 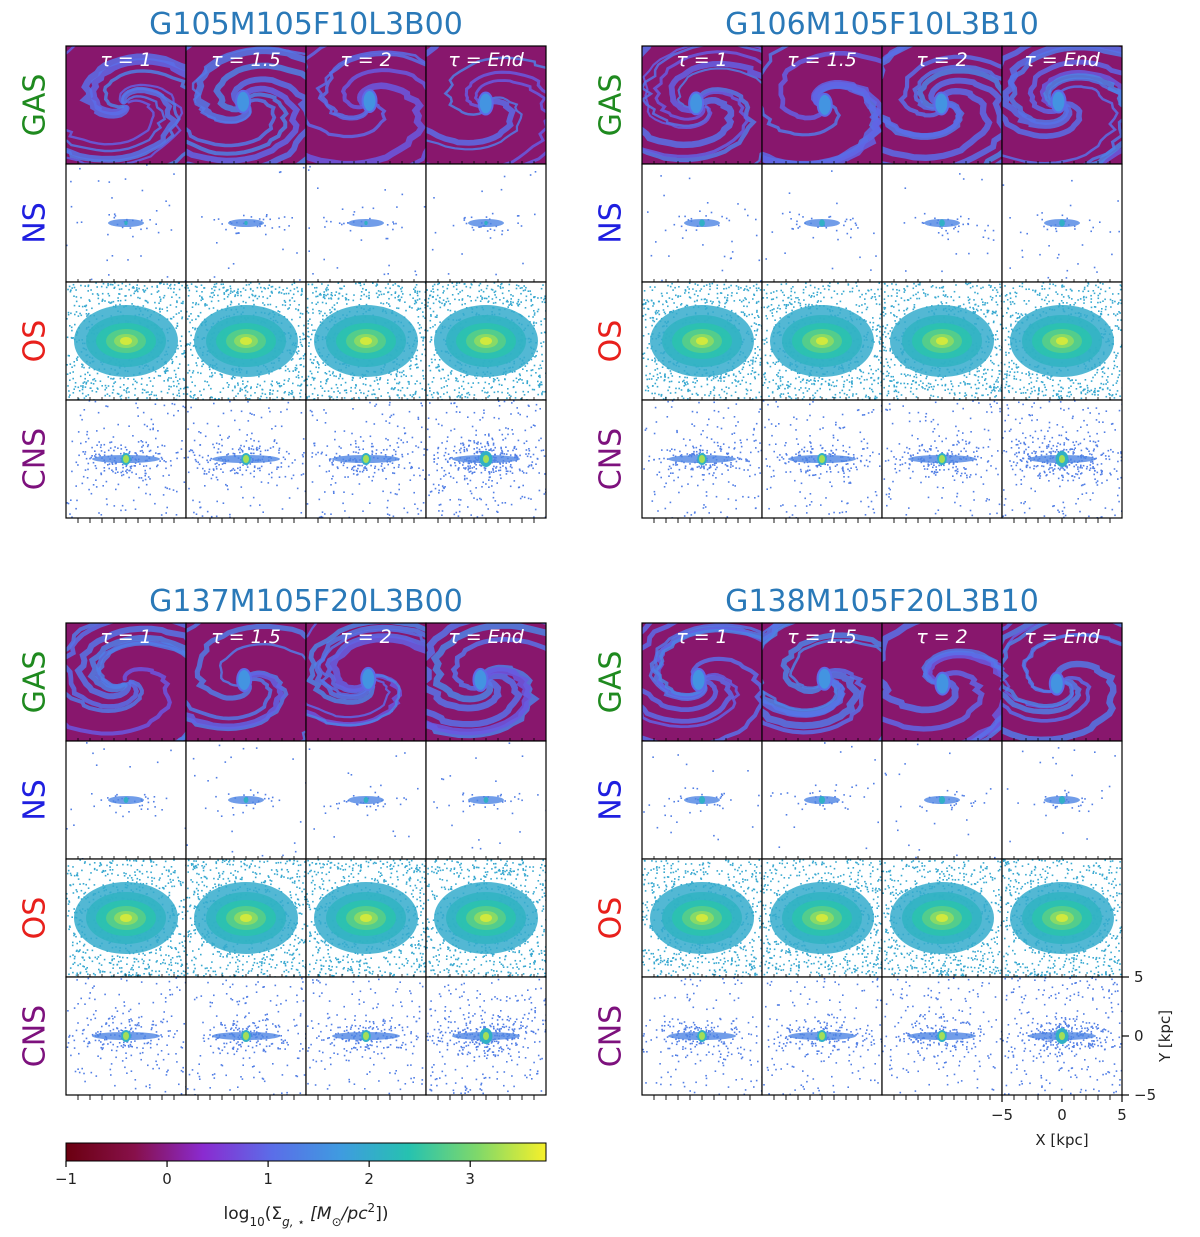 I want to click on y-tick-label: −5, so click(x=1145, y=1095).